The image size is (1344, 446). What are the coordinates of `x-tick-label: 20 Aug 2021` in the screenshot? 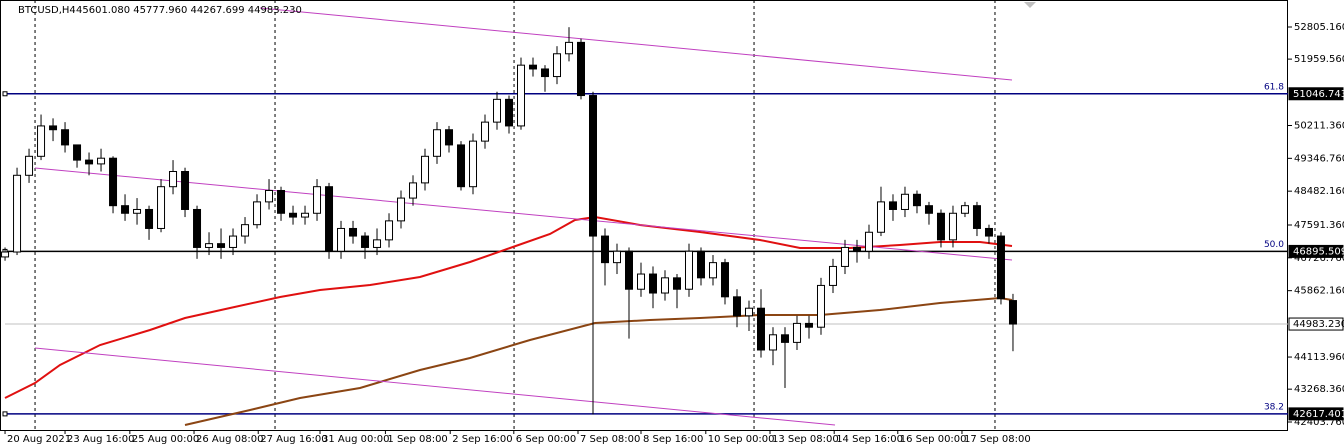 It's located at (39, 439).